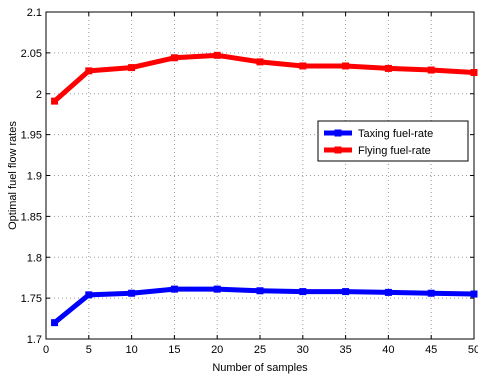 The height and width of the screenshot is (376, 478). I want to click on x-tick-label: 40, so click(388, 350).